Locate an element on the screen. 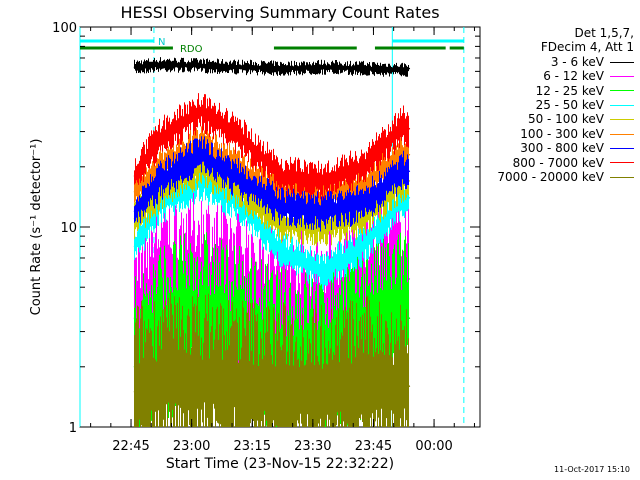 The height and width of the screenshot is (480, 640). x-tick-label-3: 23:30 is located at coordinates (312, 446).